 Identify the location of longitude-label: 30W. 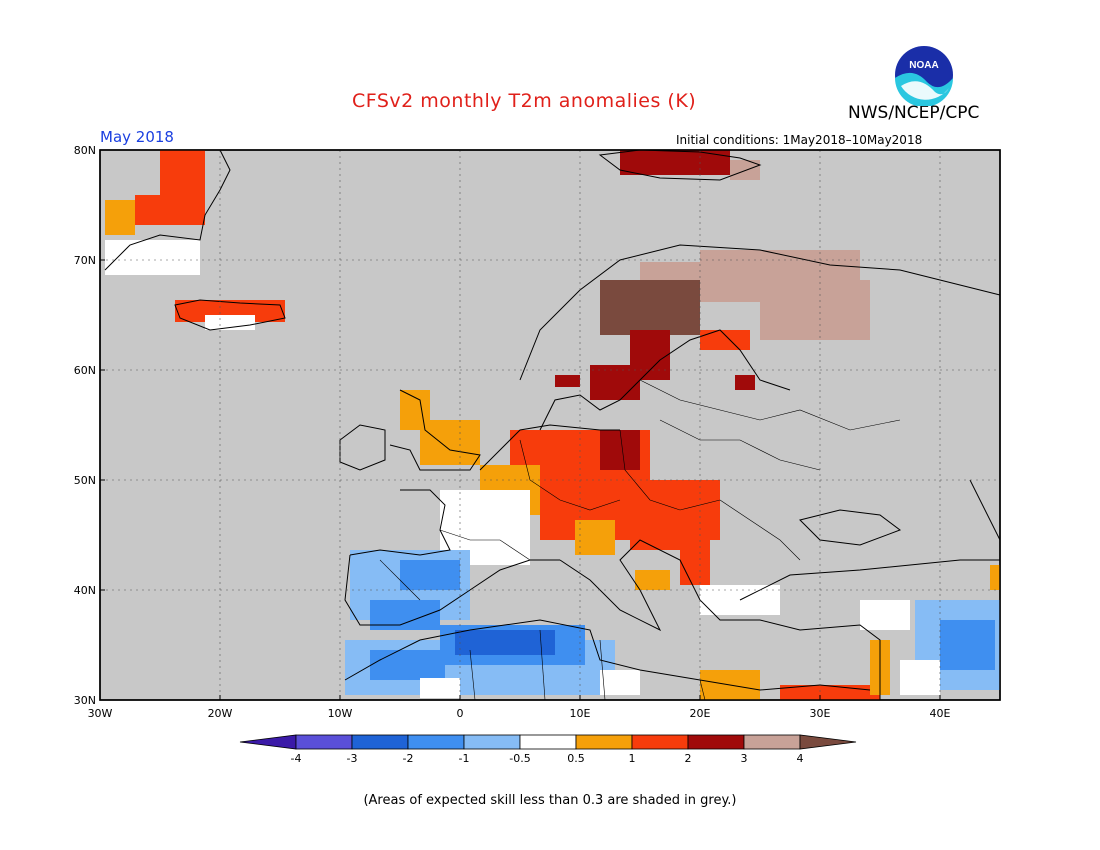
(100, 713).